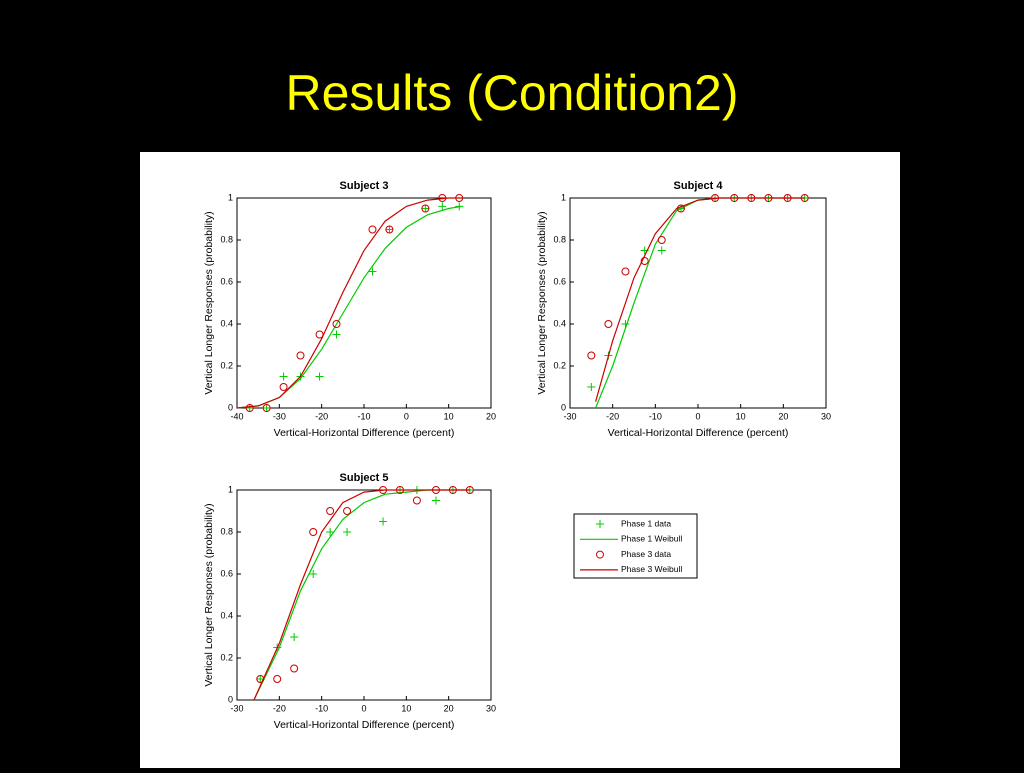  Describe the element at coordinates (651, 539) in the screenshot. I see `legend-label: Phase 1 Weibull` at that location.